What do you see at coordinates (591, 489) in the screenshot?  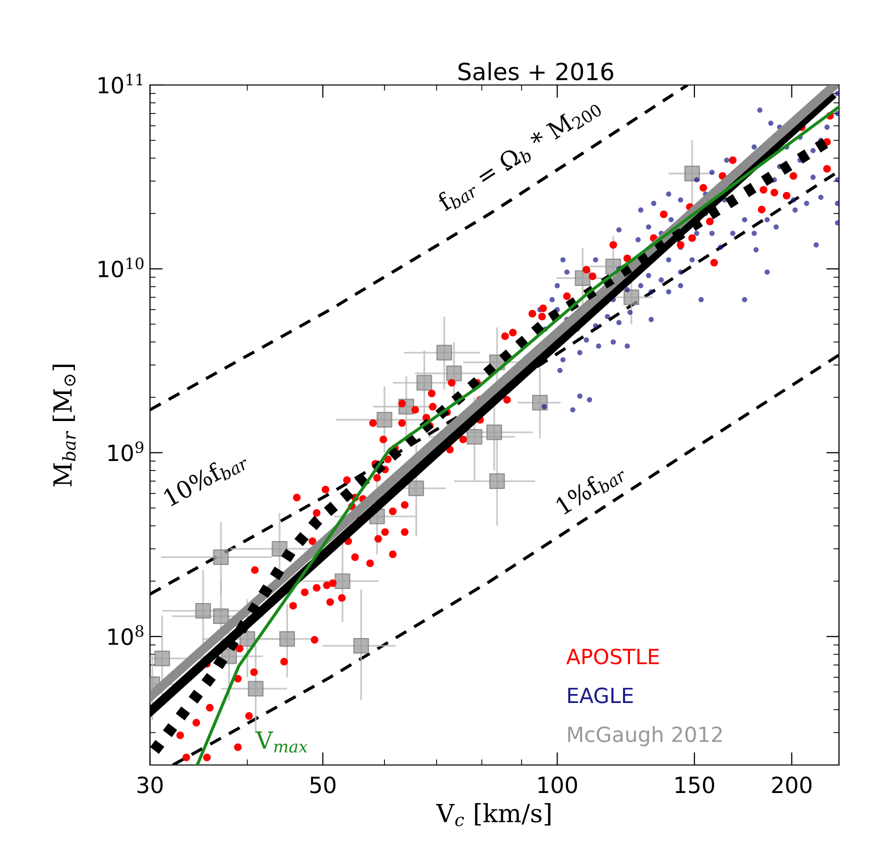 I see `annotation: 1%f$_{bar}$` at bounding box center [591, 489].